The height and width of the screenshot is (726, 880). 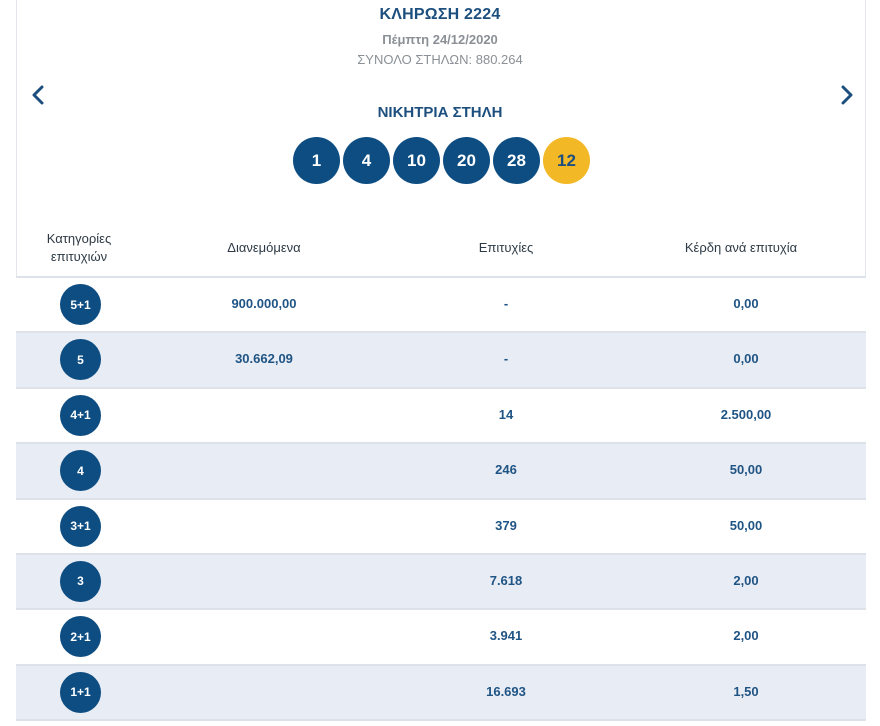 What do you see at coordinates (264, 359) in the screenshot?
I see `distributed-cell: 30.662,09` at bounding box center [264, 359].